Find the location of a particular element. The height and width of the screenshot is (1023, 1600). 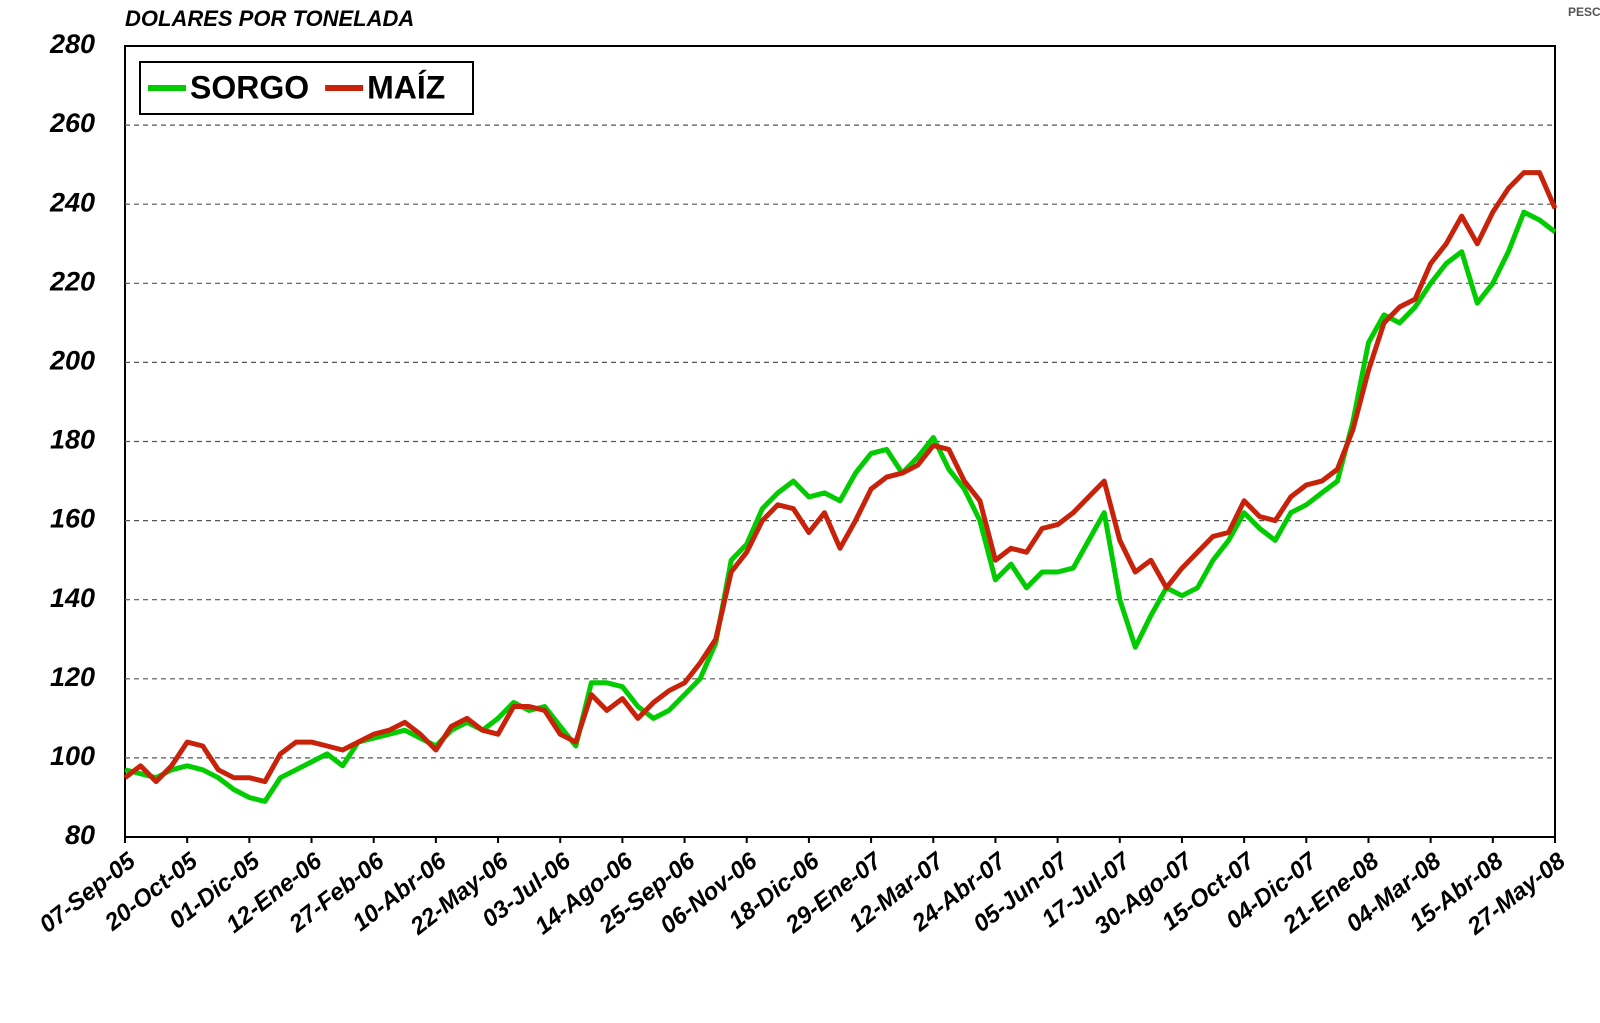

y-tick-label: 140 is located at coordinates (72, 598).